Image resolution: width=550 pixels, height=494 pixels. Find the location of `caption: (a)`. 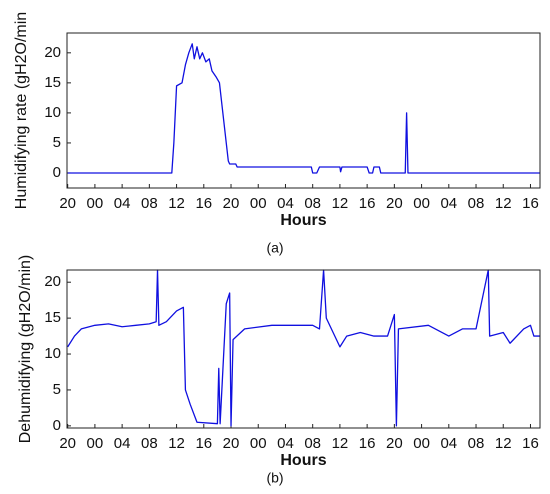

caption: (a) is located at coordinates (274, 248).